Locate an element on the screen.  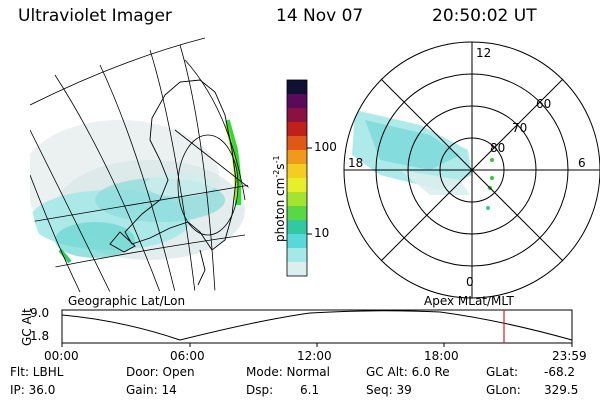
geo-map-label: Geographic Lat/Lon is located at coordinates (127, 301).